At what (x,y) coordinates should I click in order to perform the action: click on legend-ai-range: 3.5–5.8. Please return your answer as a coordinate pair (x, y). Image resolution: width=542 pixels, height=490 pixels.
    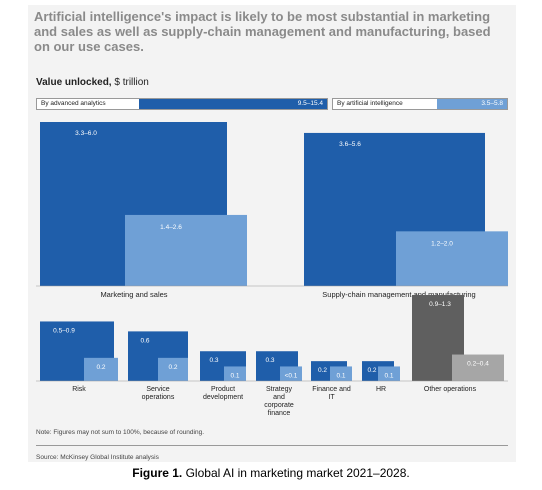
    Looking at the image, I should click on (492, 103).